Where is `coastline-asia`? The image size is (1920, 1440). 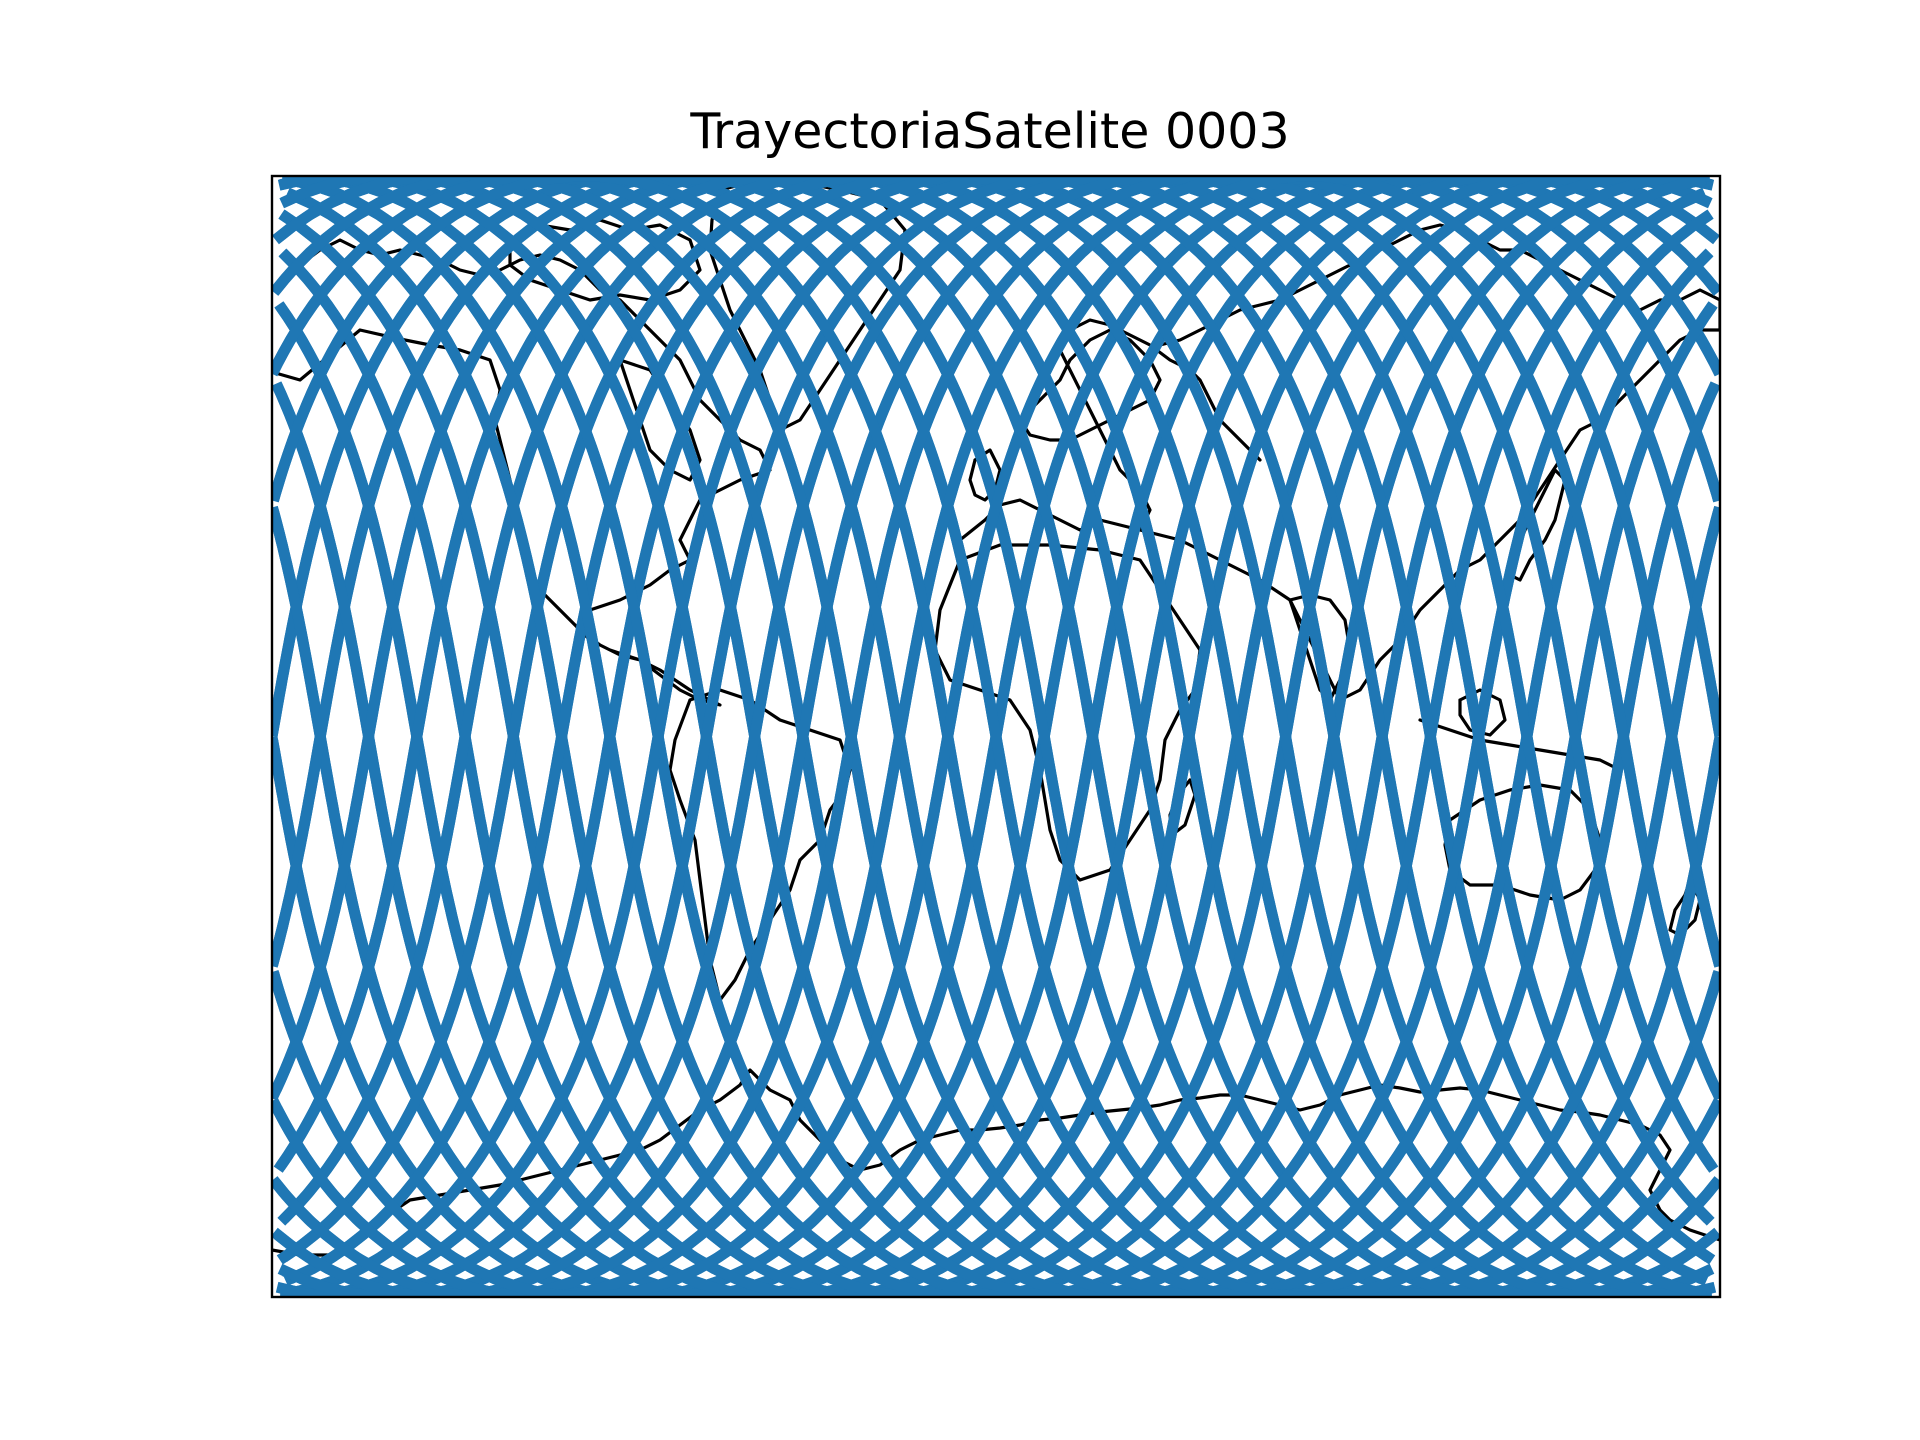
coastline-asia is located at coordinates (1429, 462).